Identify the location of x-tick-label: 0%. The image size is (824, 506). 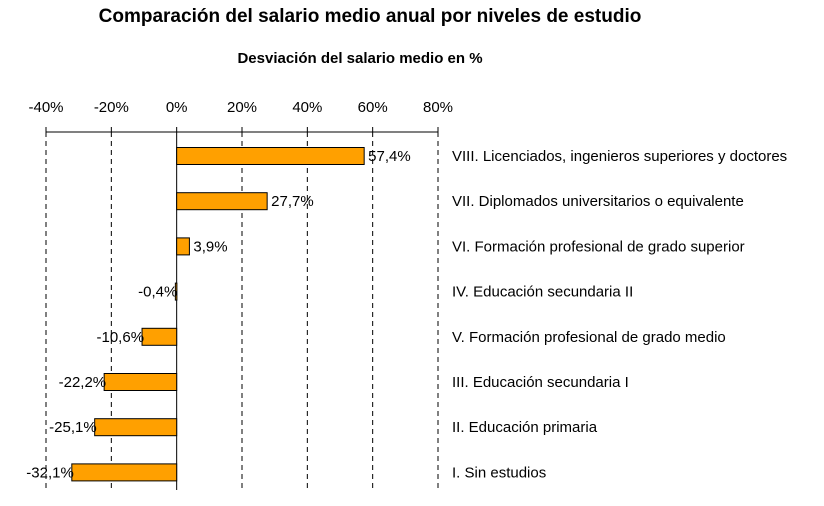
(177, 107).